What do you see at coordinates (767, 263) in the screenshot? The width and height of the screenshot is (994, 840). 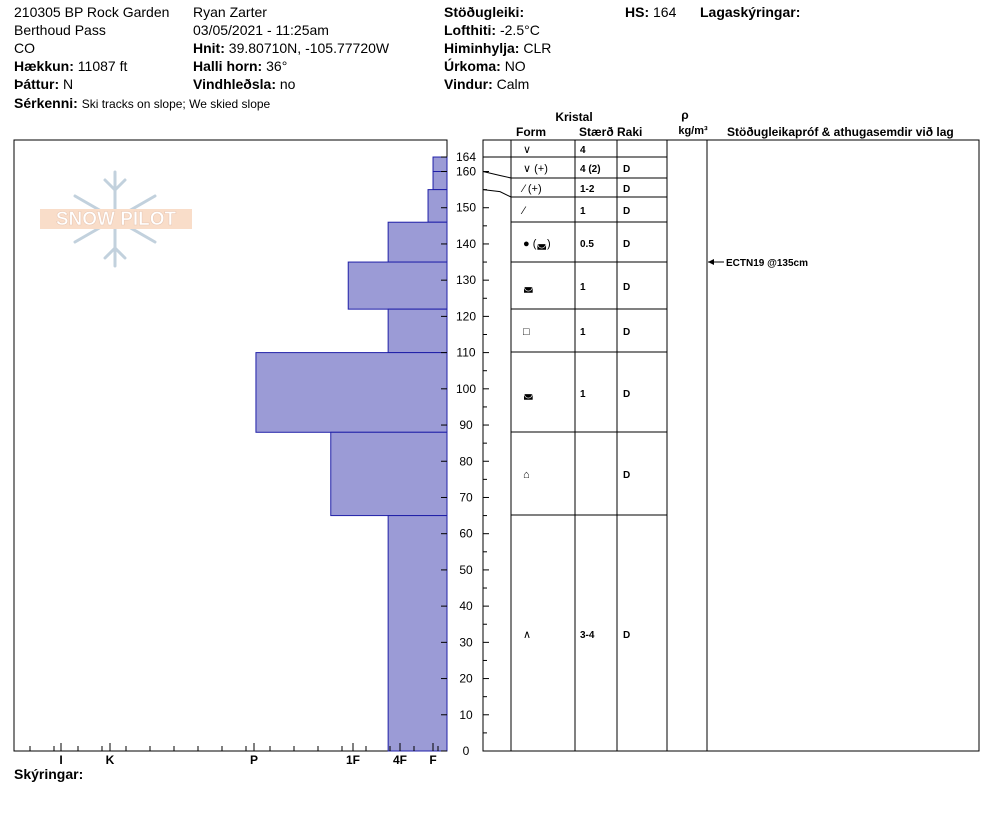 I see `test-result-label: ECTN19 @135cm` at bounding box center [767, 263].